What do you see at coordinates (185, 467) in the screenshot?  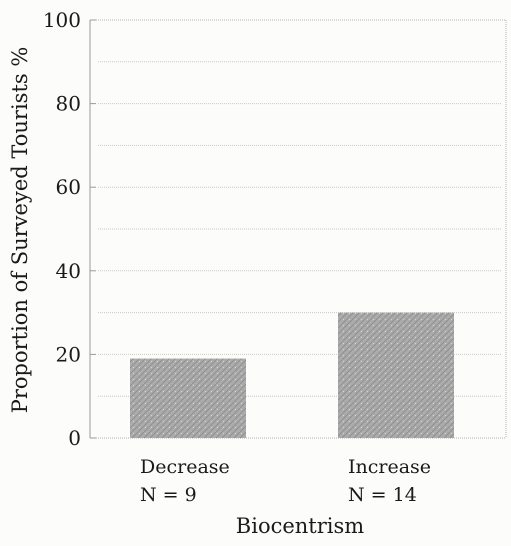 I see `x-category-label-decrease: Decrease` at bounding box center [185, 467].